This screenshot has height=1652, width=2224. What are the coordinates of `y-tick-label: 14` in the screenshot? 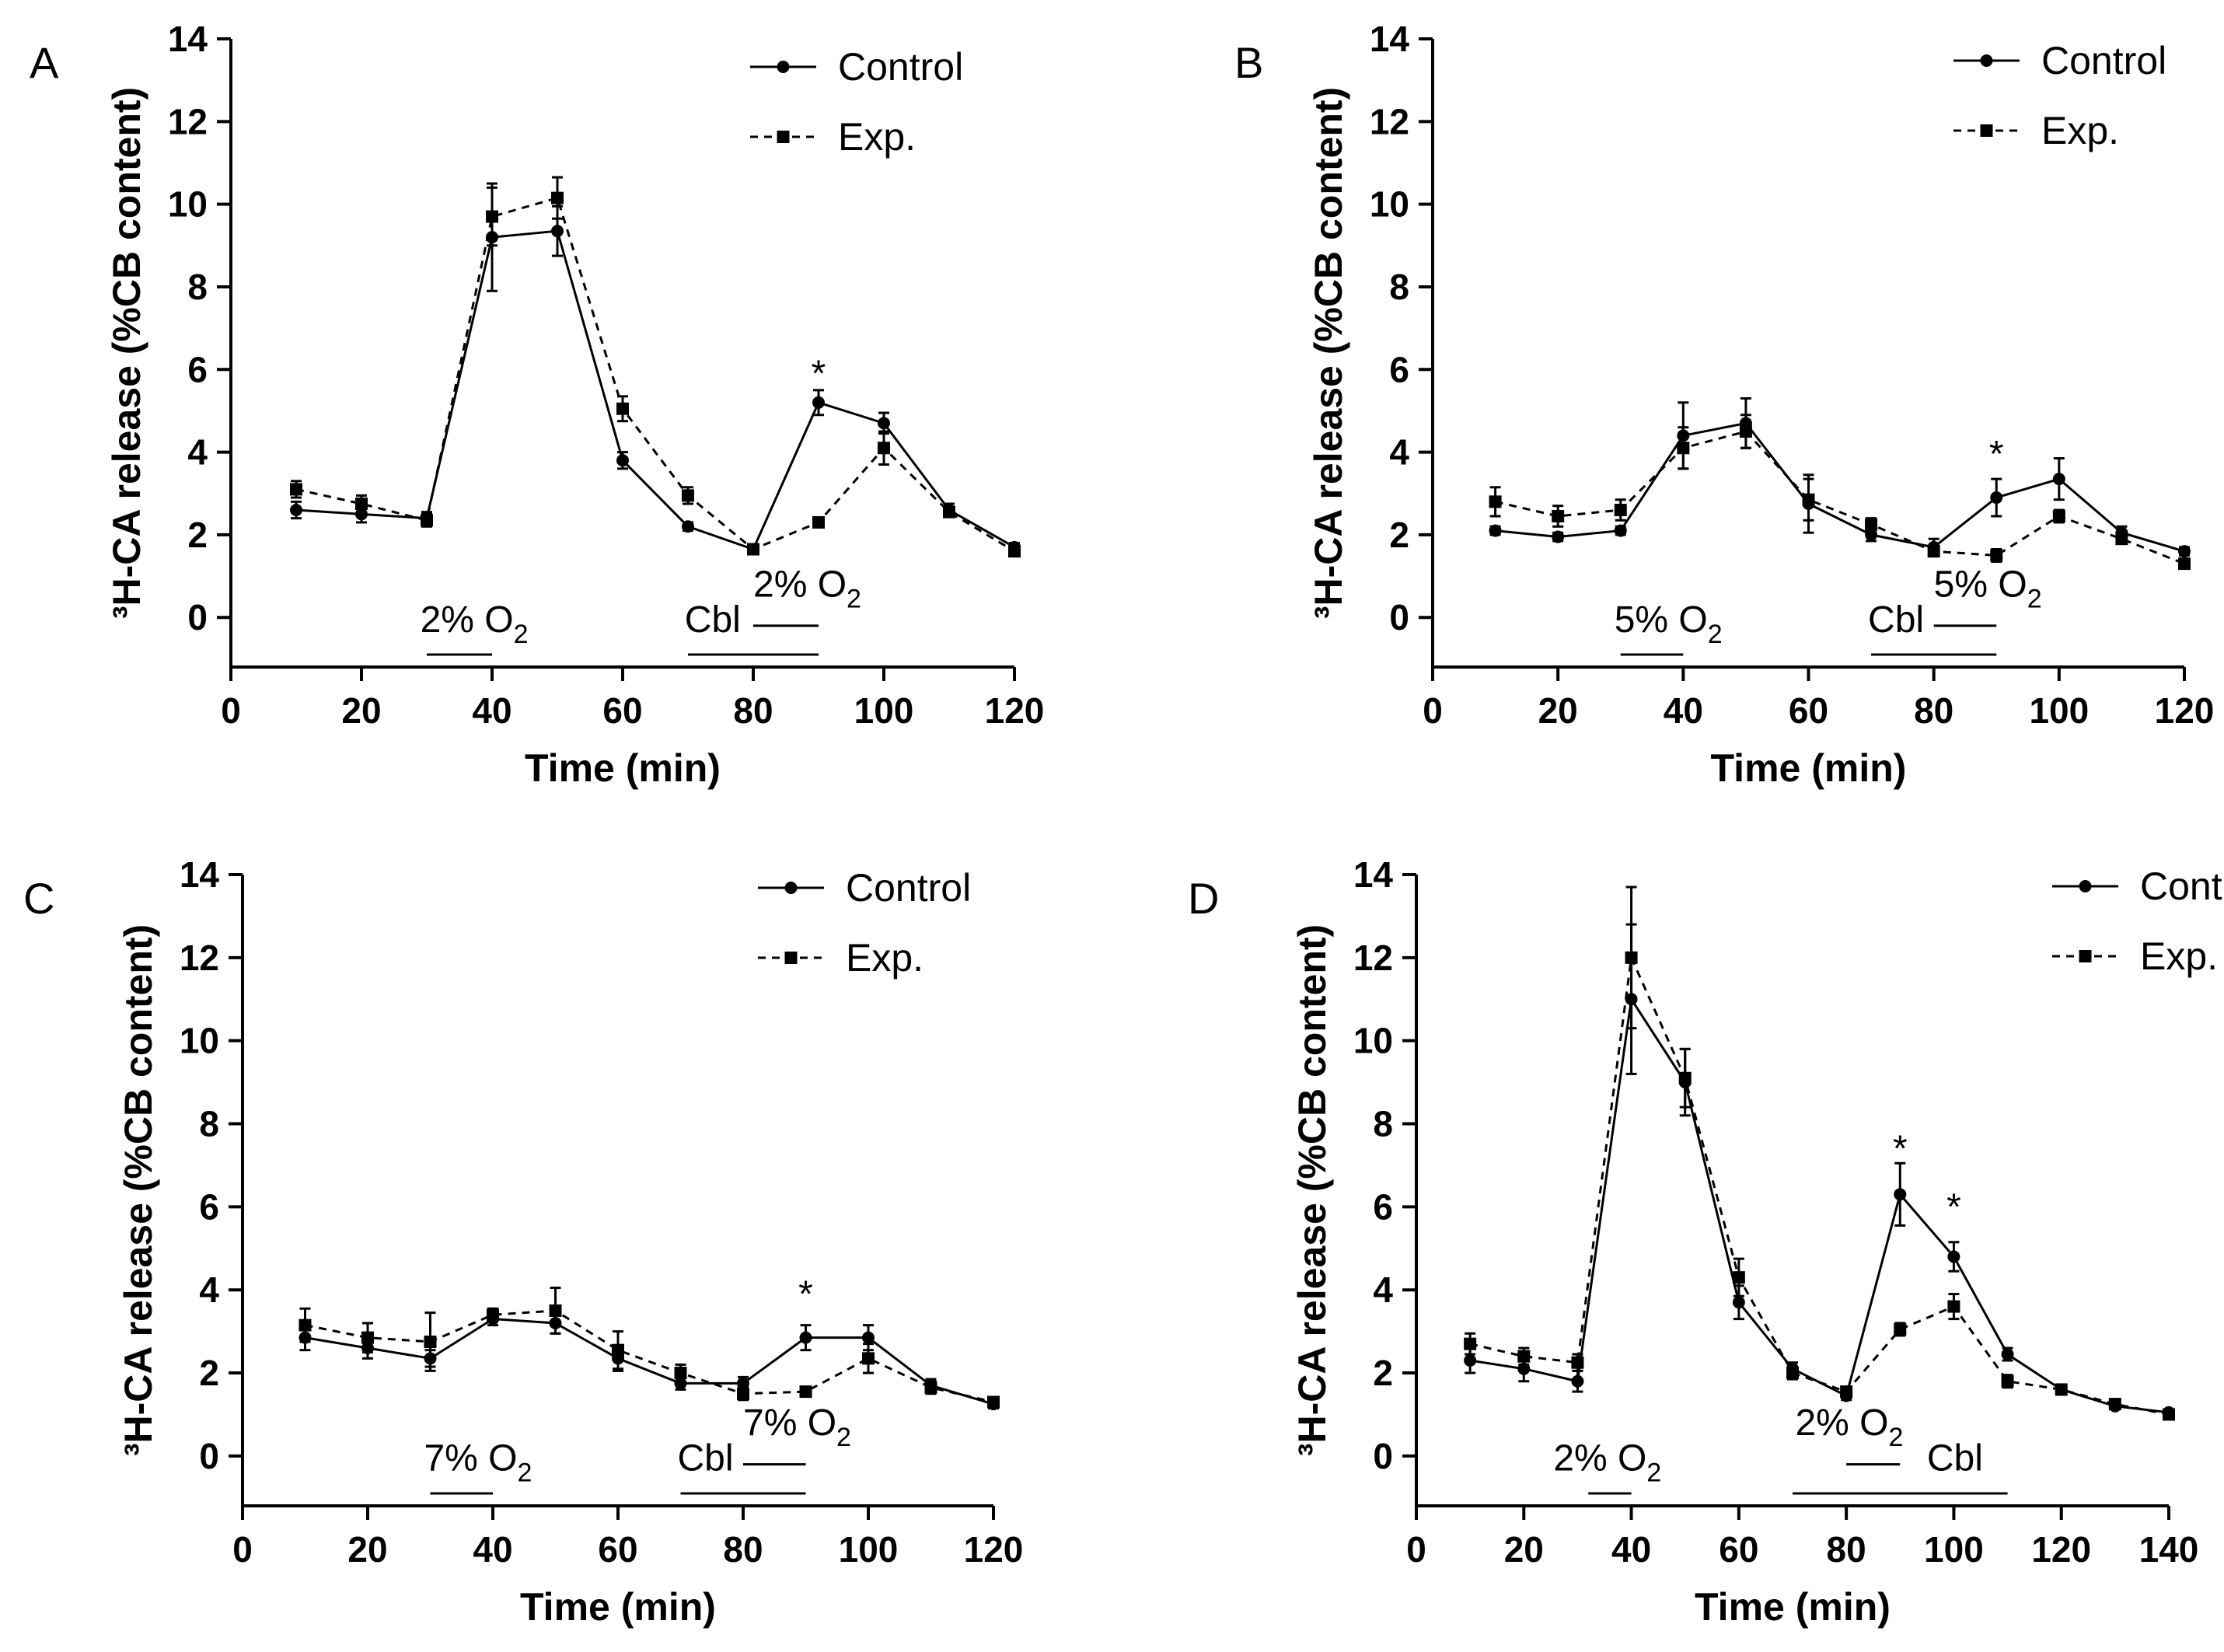 It's located at (188, 39).